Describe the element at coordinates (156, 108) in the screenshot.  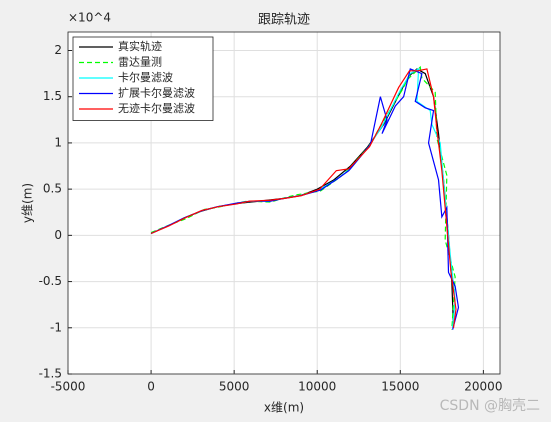
I see `legend-label: 无迹卡尔曼滤波` at that location.